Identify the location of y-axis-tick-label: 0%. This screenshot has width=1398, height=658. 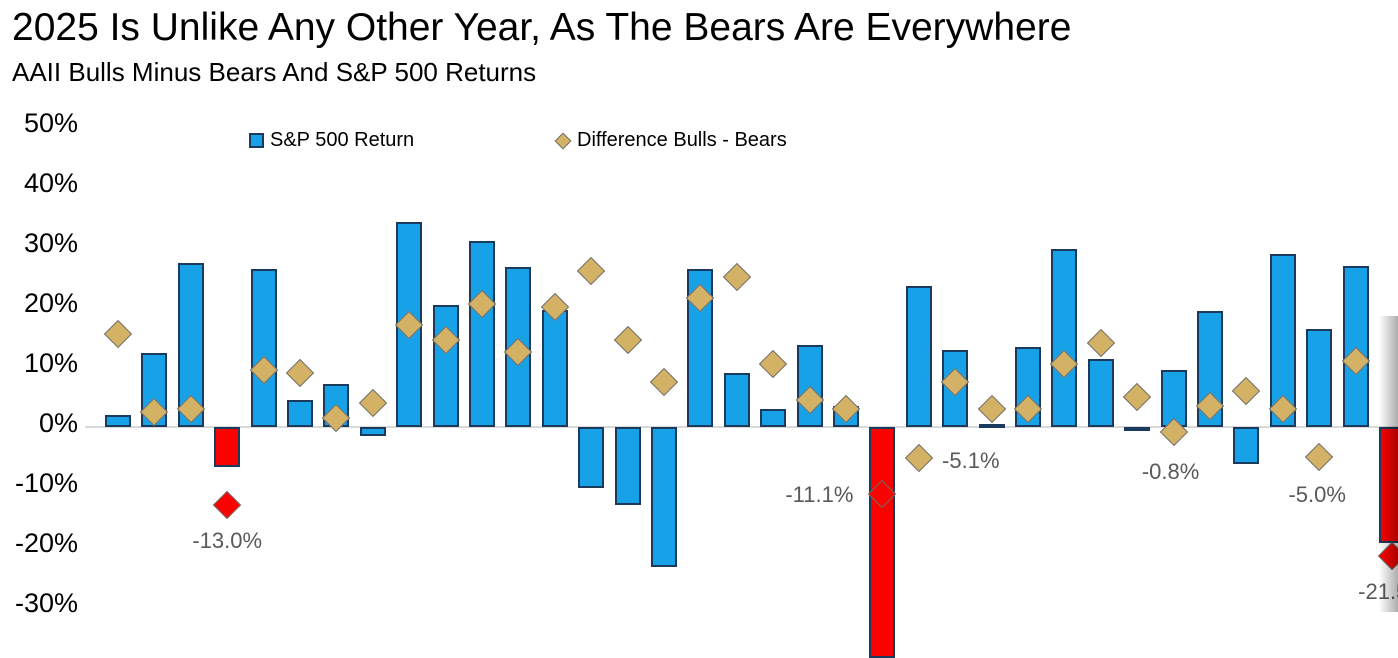
(58, 423).